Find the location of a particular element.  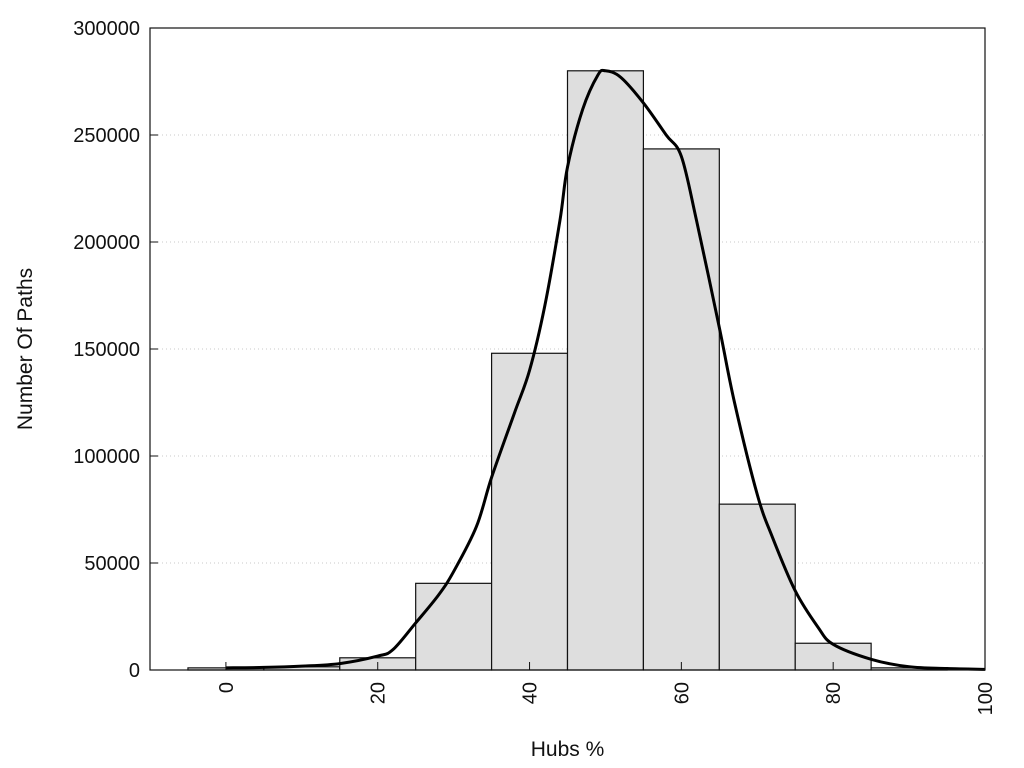

x-tick-label: 40 is located at coordinates (531, 693).